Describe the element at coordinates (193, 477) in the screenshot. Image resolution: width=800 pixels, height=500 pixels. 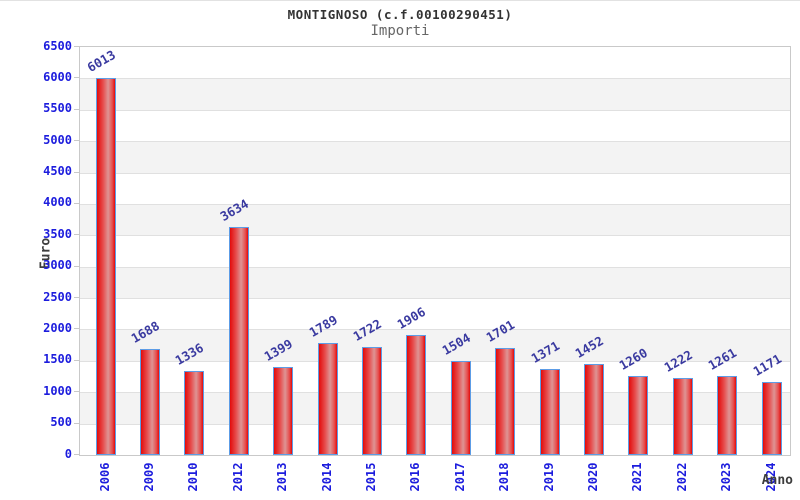
I see `x-tick-label: 2010` at that location.